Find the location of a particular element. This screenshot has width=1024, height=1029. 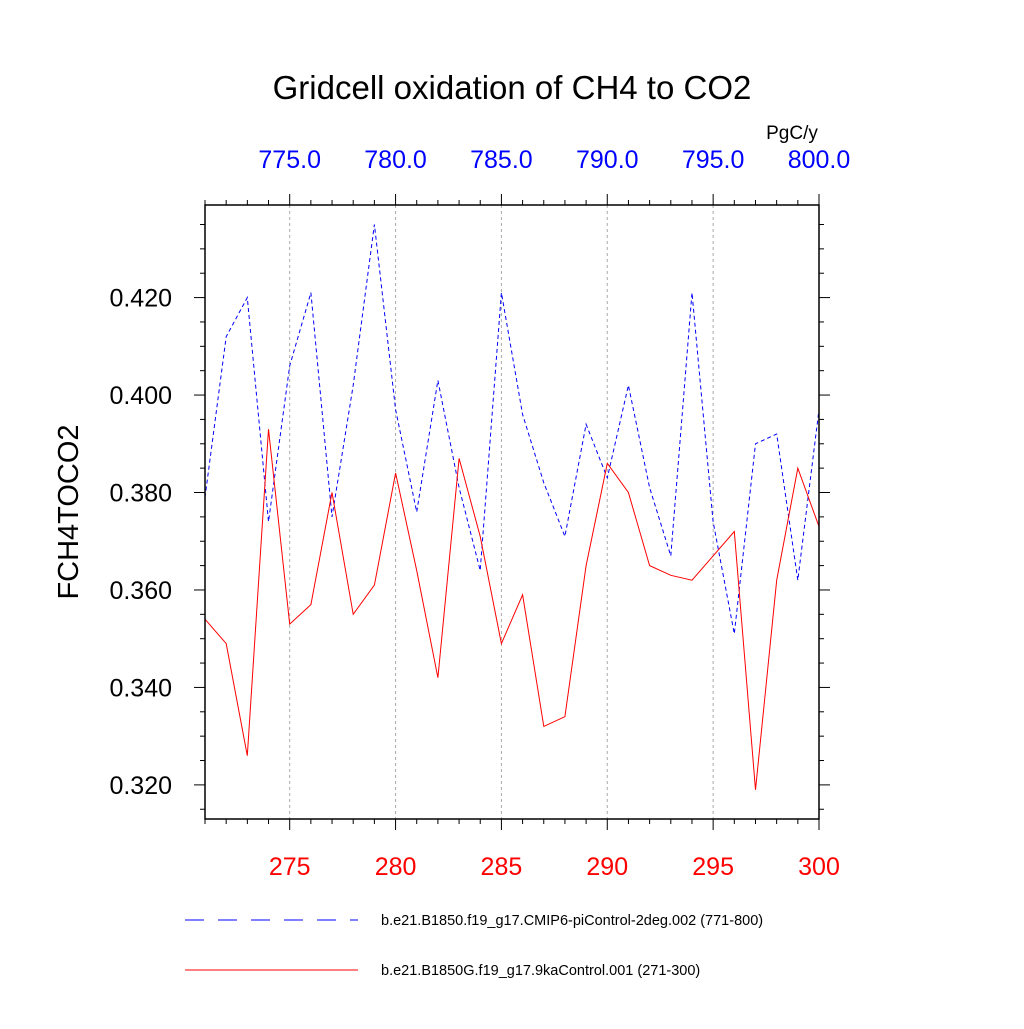

y-tick-label: 0.400 is located at coordinates (140, 396).